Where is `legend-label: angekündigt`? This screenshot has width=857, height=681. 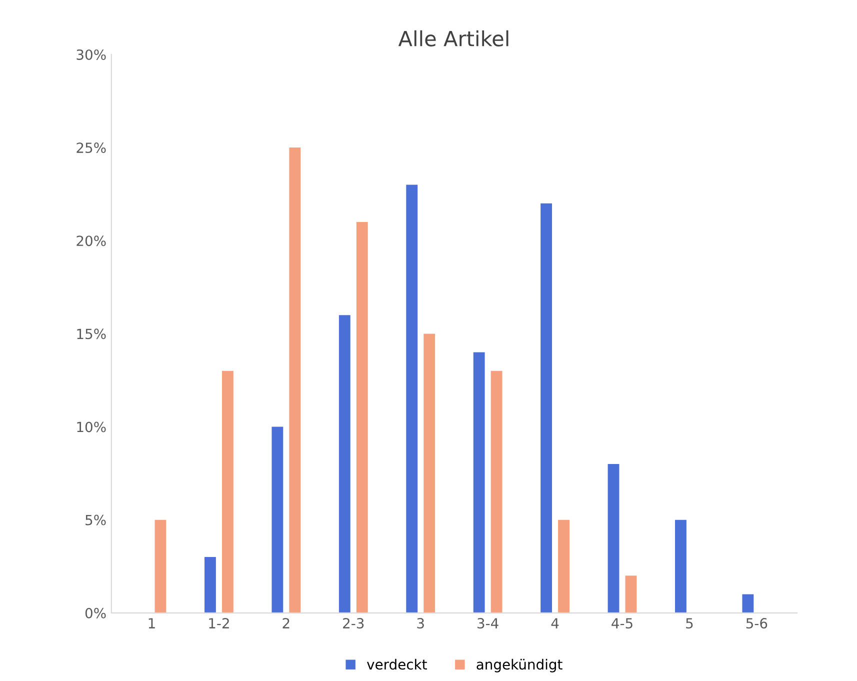
legend-label: angekündigt is located at coordinates (519, 665).